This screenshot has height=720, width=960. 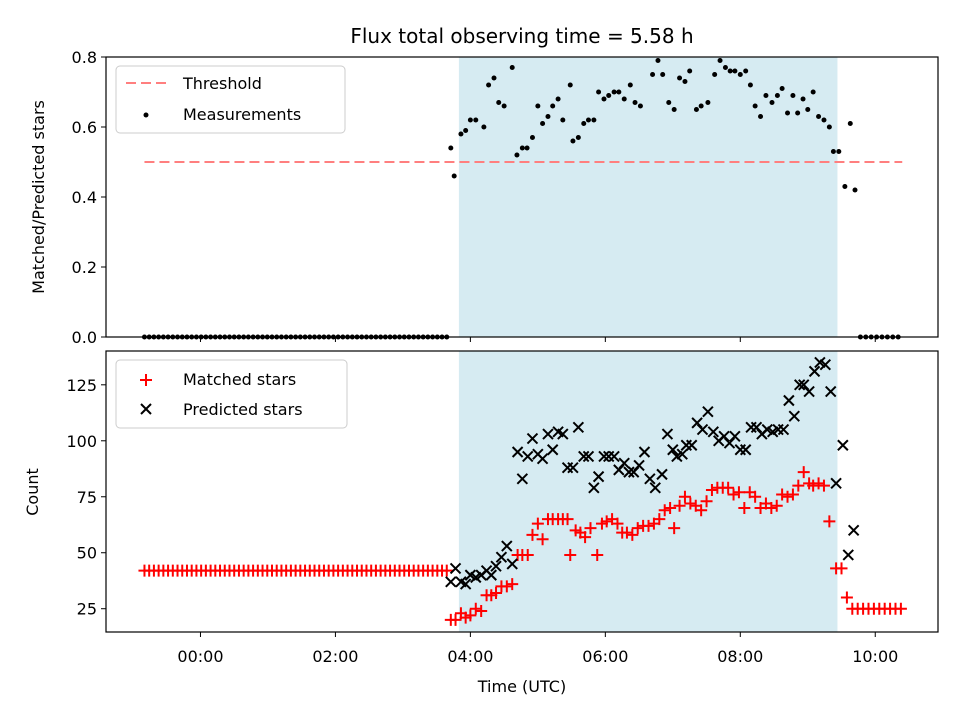 I want to click on ratio-y-tick-label: 0.4, so click(x=84, y=197).